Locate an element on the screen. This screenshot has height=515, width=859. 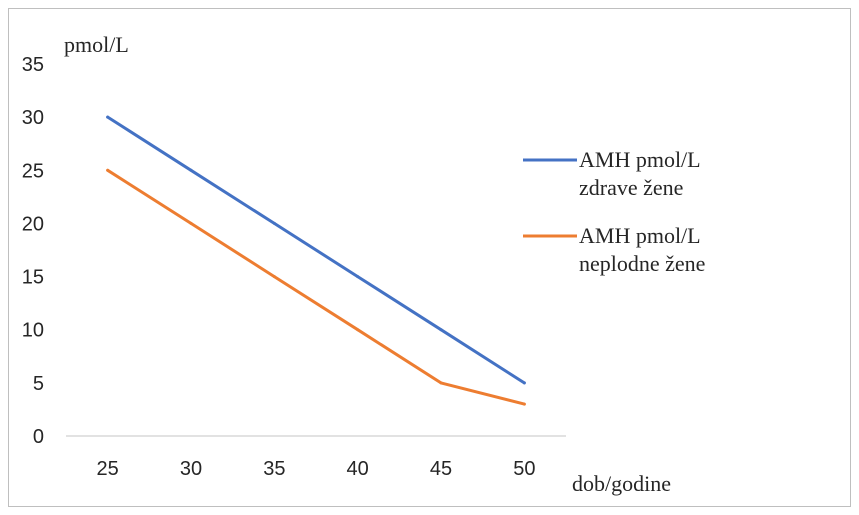
legend-label-1: zdrave žene is located at coordinates (631, 187).